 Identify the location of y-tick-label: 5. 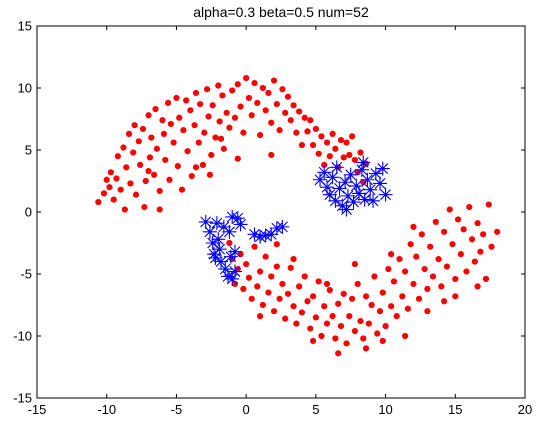
(28, 150).